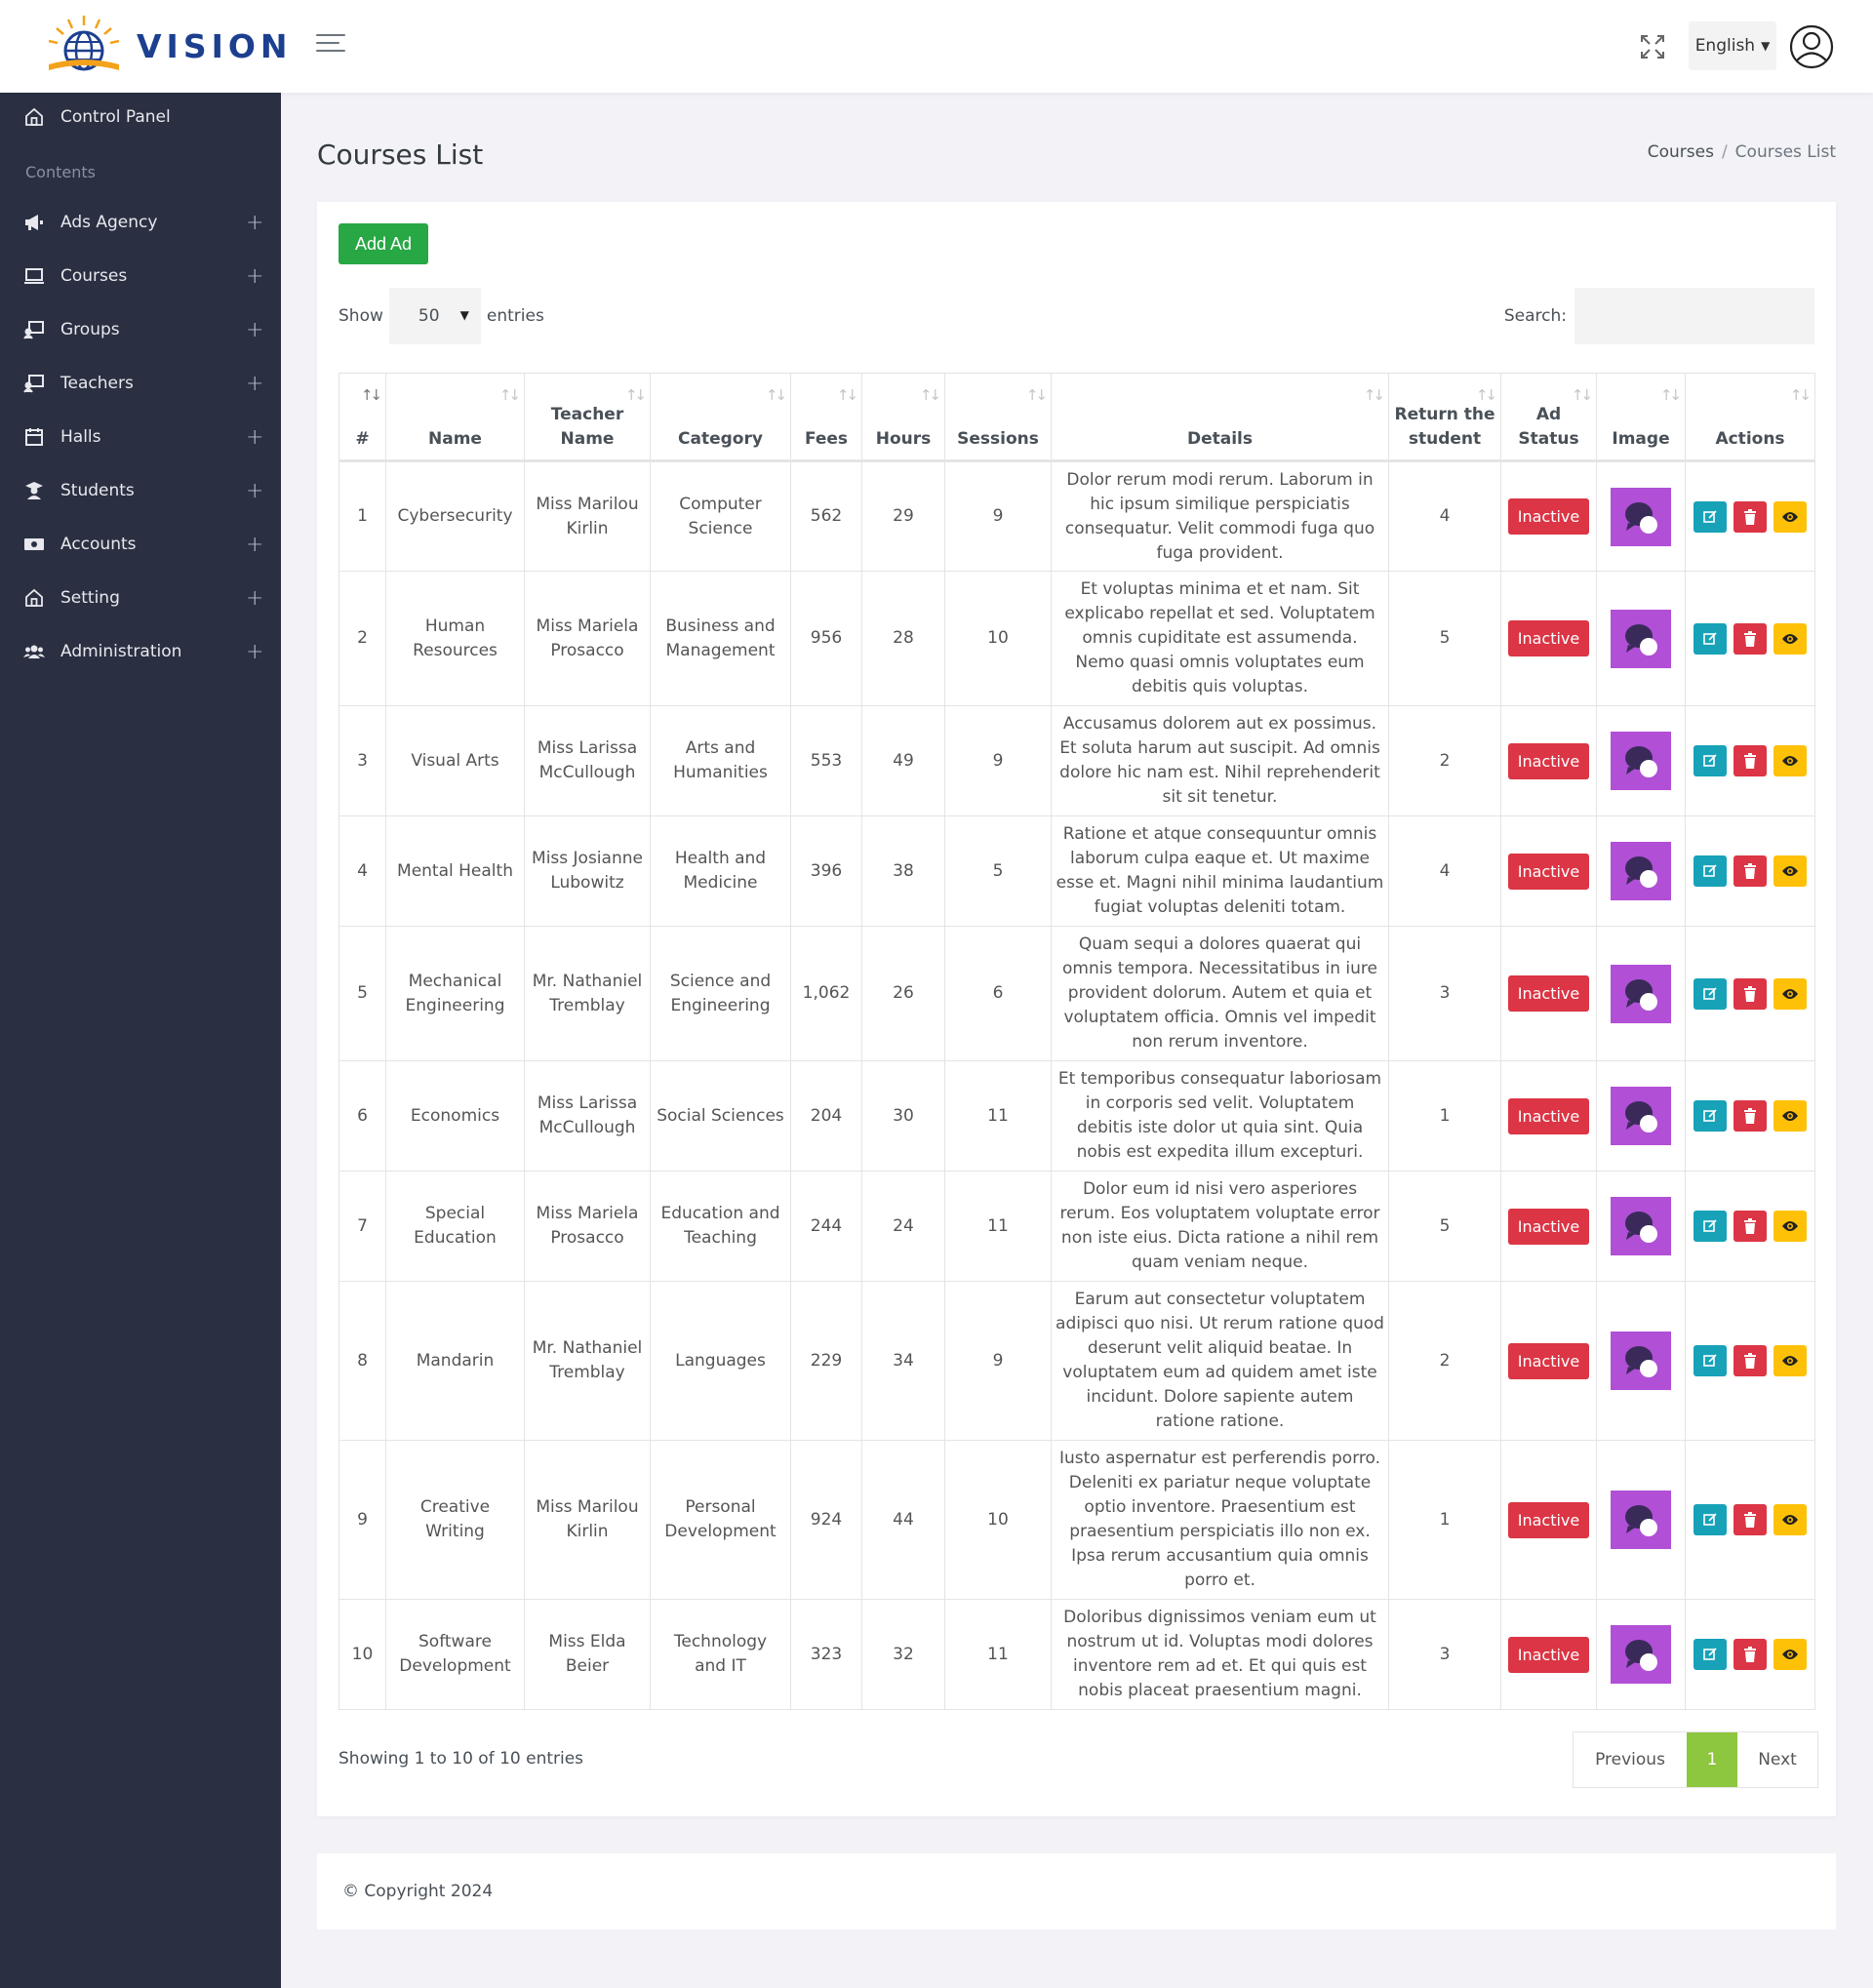 The height and width of the screenshot is (1988, 1873). I want to click on column-header: ↑↓ Name, so click(455, 417).